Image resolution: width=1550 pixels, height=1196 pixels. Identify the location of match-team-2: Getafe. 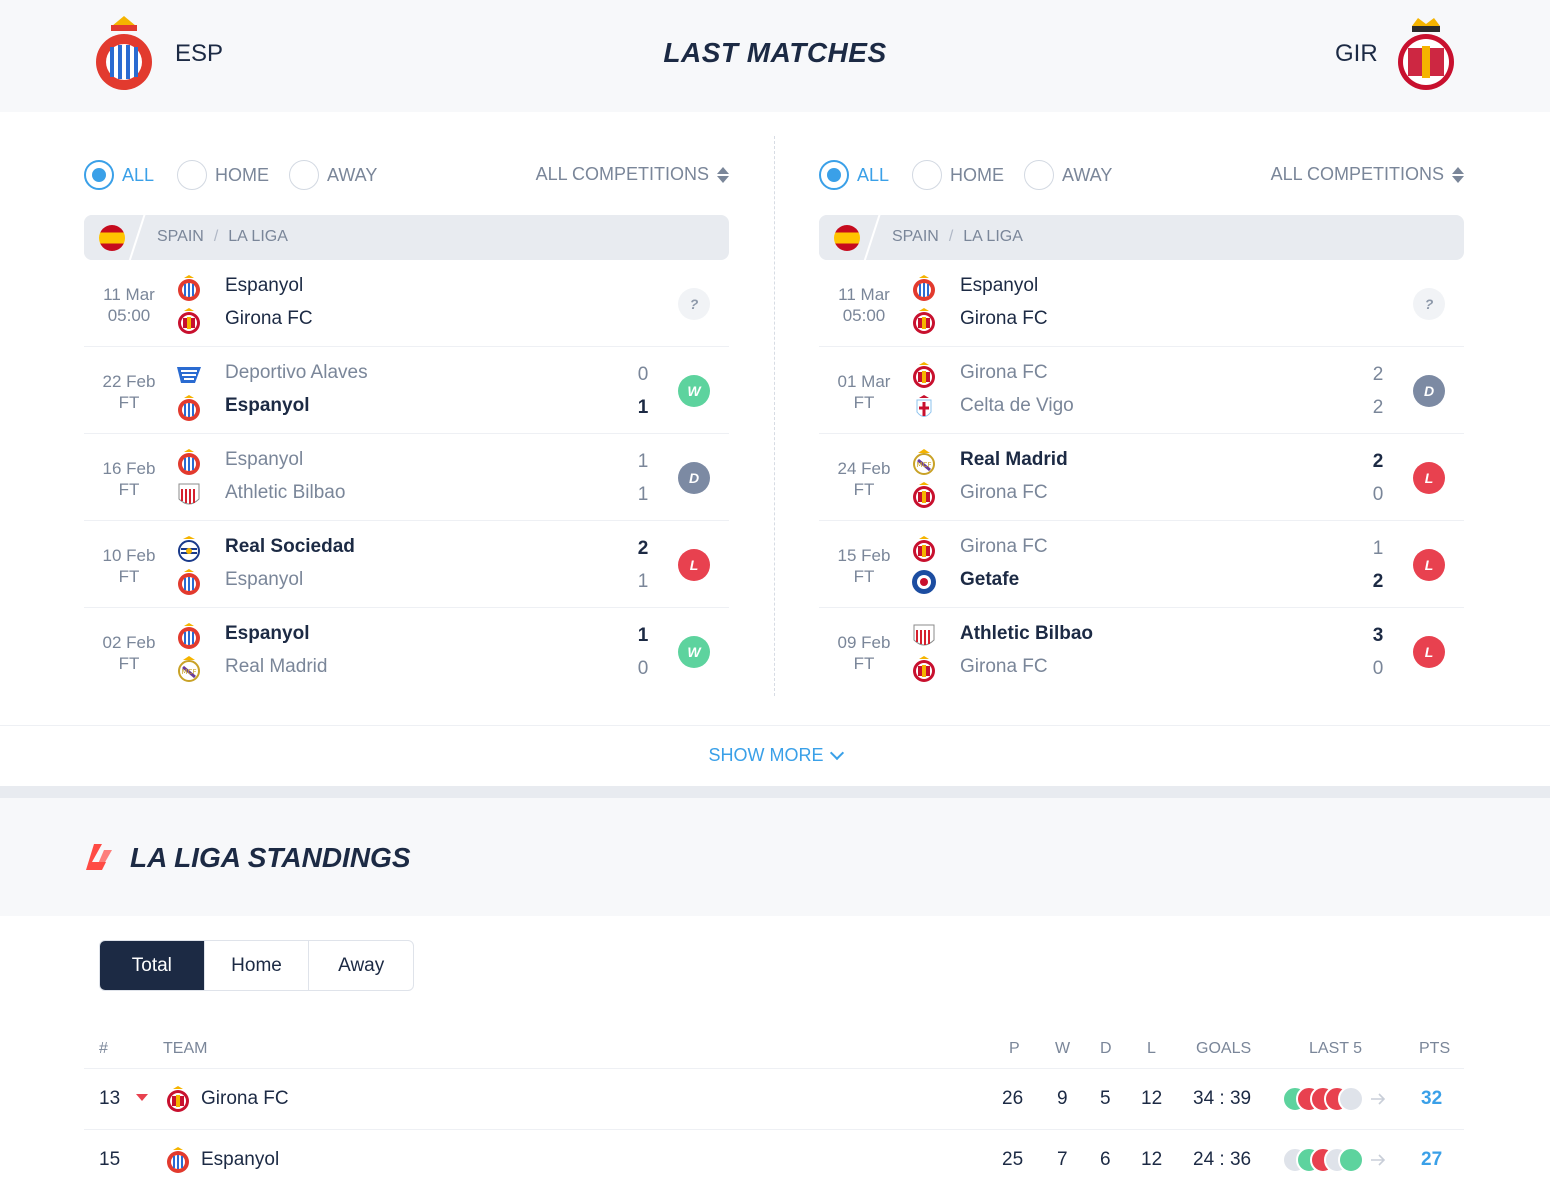
(990, 579).